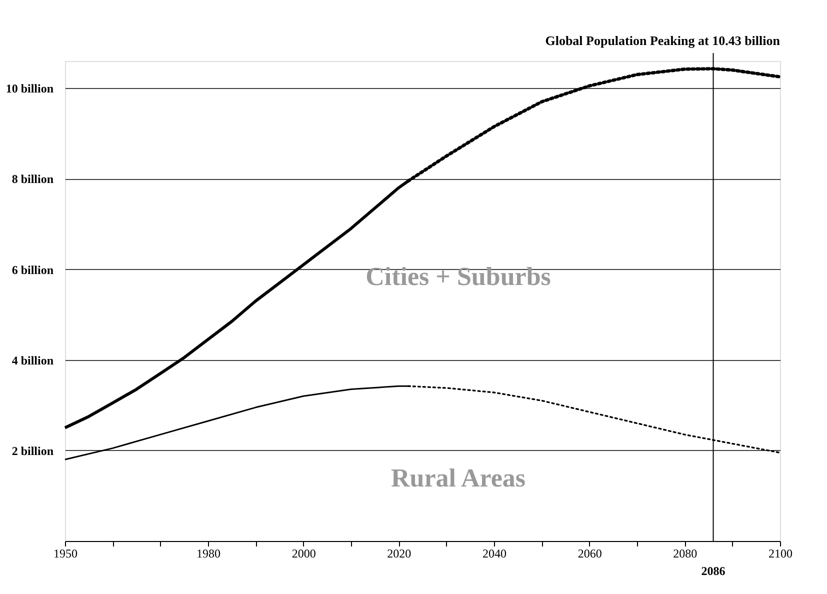 The image size is (827, 594). What do you see at coordinates (590, 553) in the screenshot?
I see `x-tick-label: 2060` at bounding box center [590, 553].